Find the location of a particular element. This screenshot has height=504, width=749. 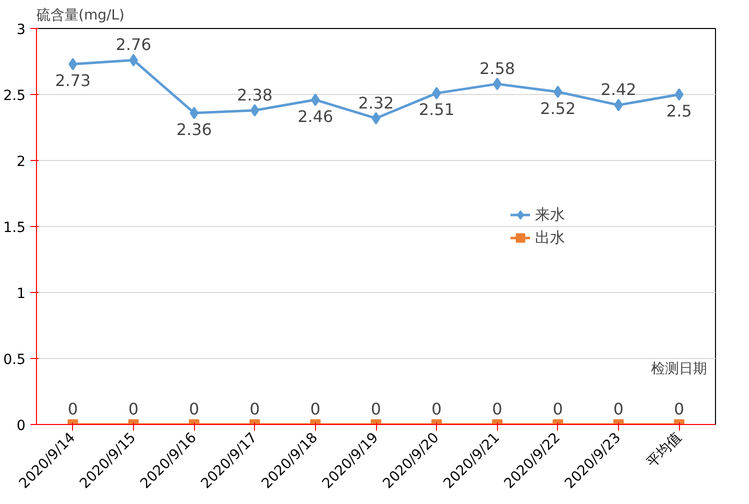

data-label: 2.76 is located at coordinates (134, 44).